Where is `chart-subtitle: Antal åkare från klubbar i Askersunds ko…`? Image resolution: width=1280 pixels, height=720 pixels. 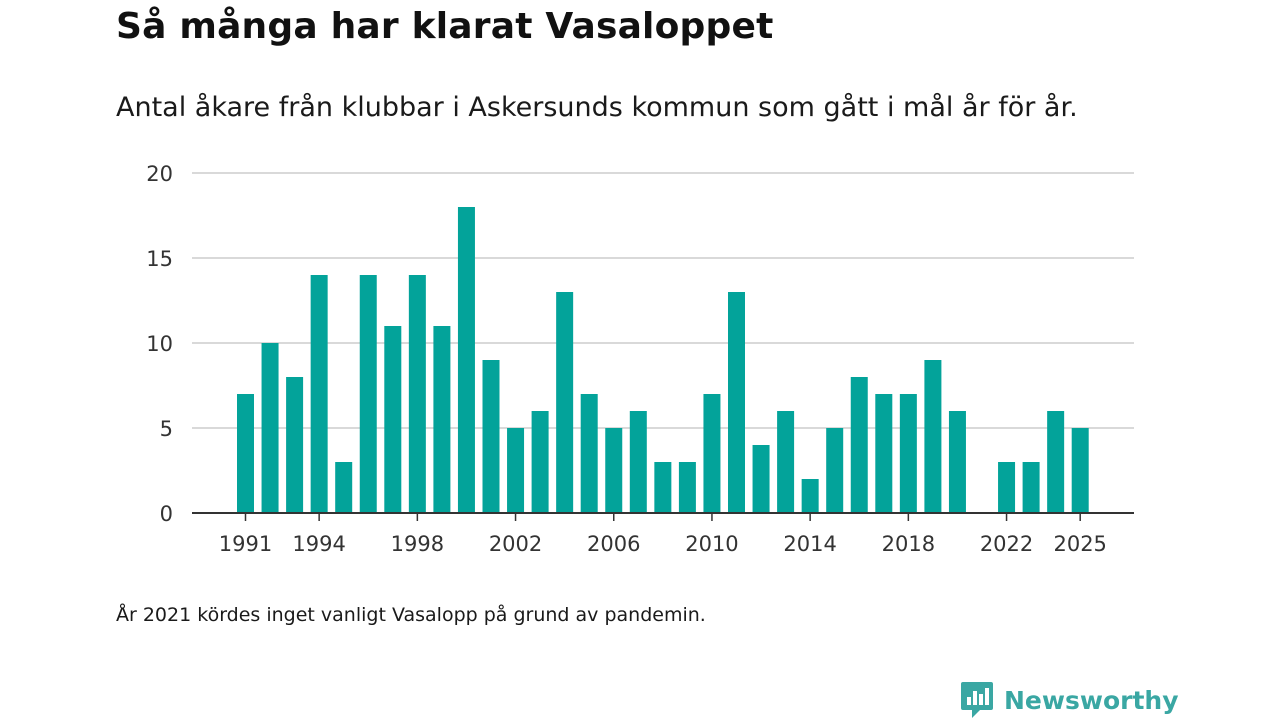
chart-subtitle: Antal åkare från klubbar i Askersunds ko… is located at coordinates (597, 107).